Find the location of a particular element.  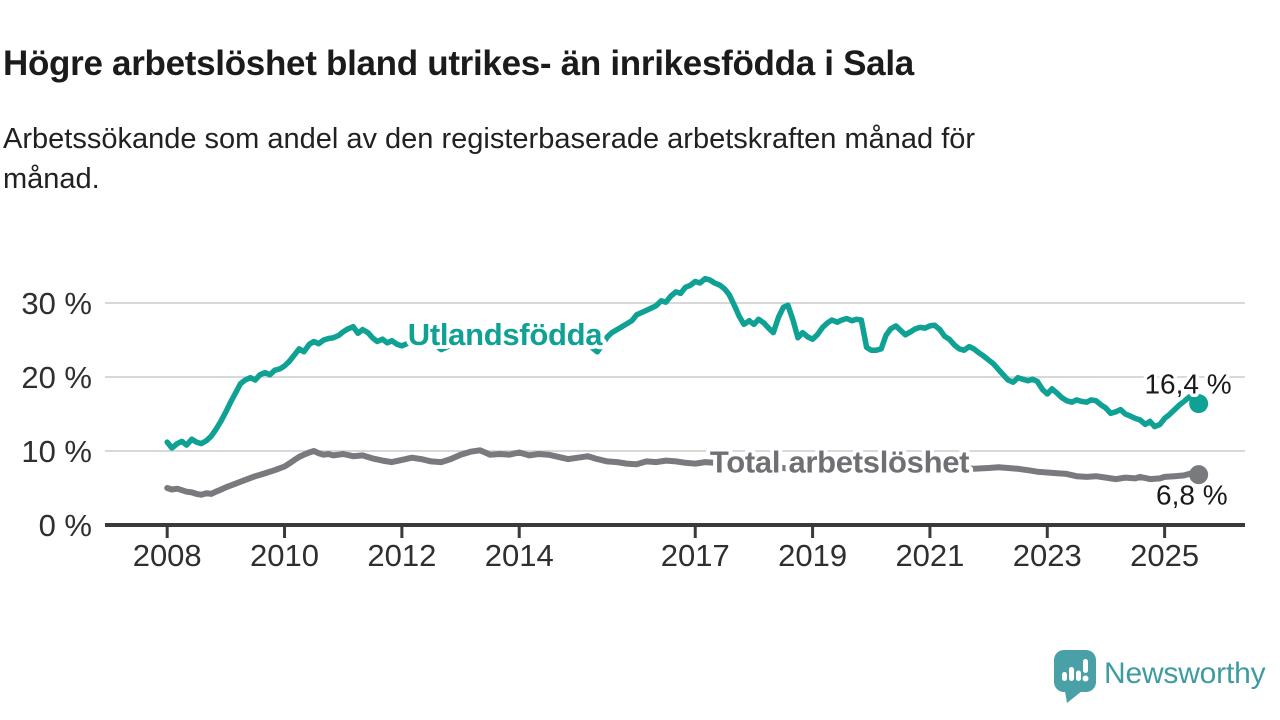

x-axis-label-2021: 2021 is located at coordinates (929, 555).